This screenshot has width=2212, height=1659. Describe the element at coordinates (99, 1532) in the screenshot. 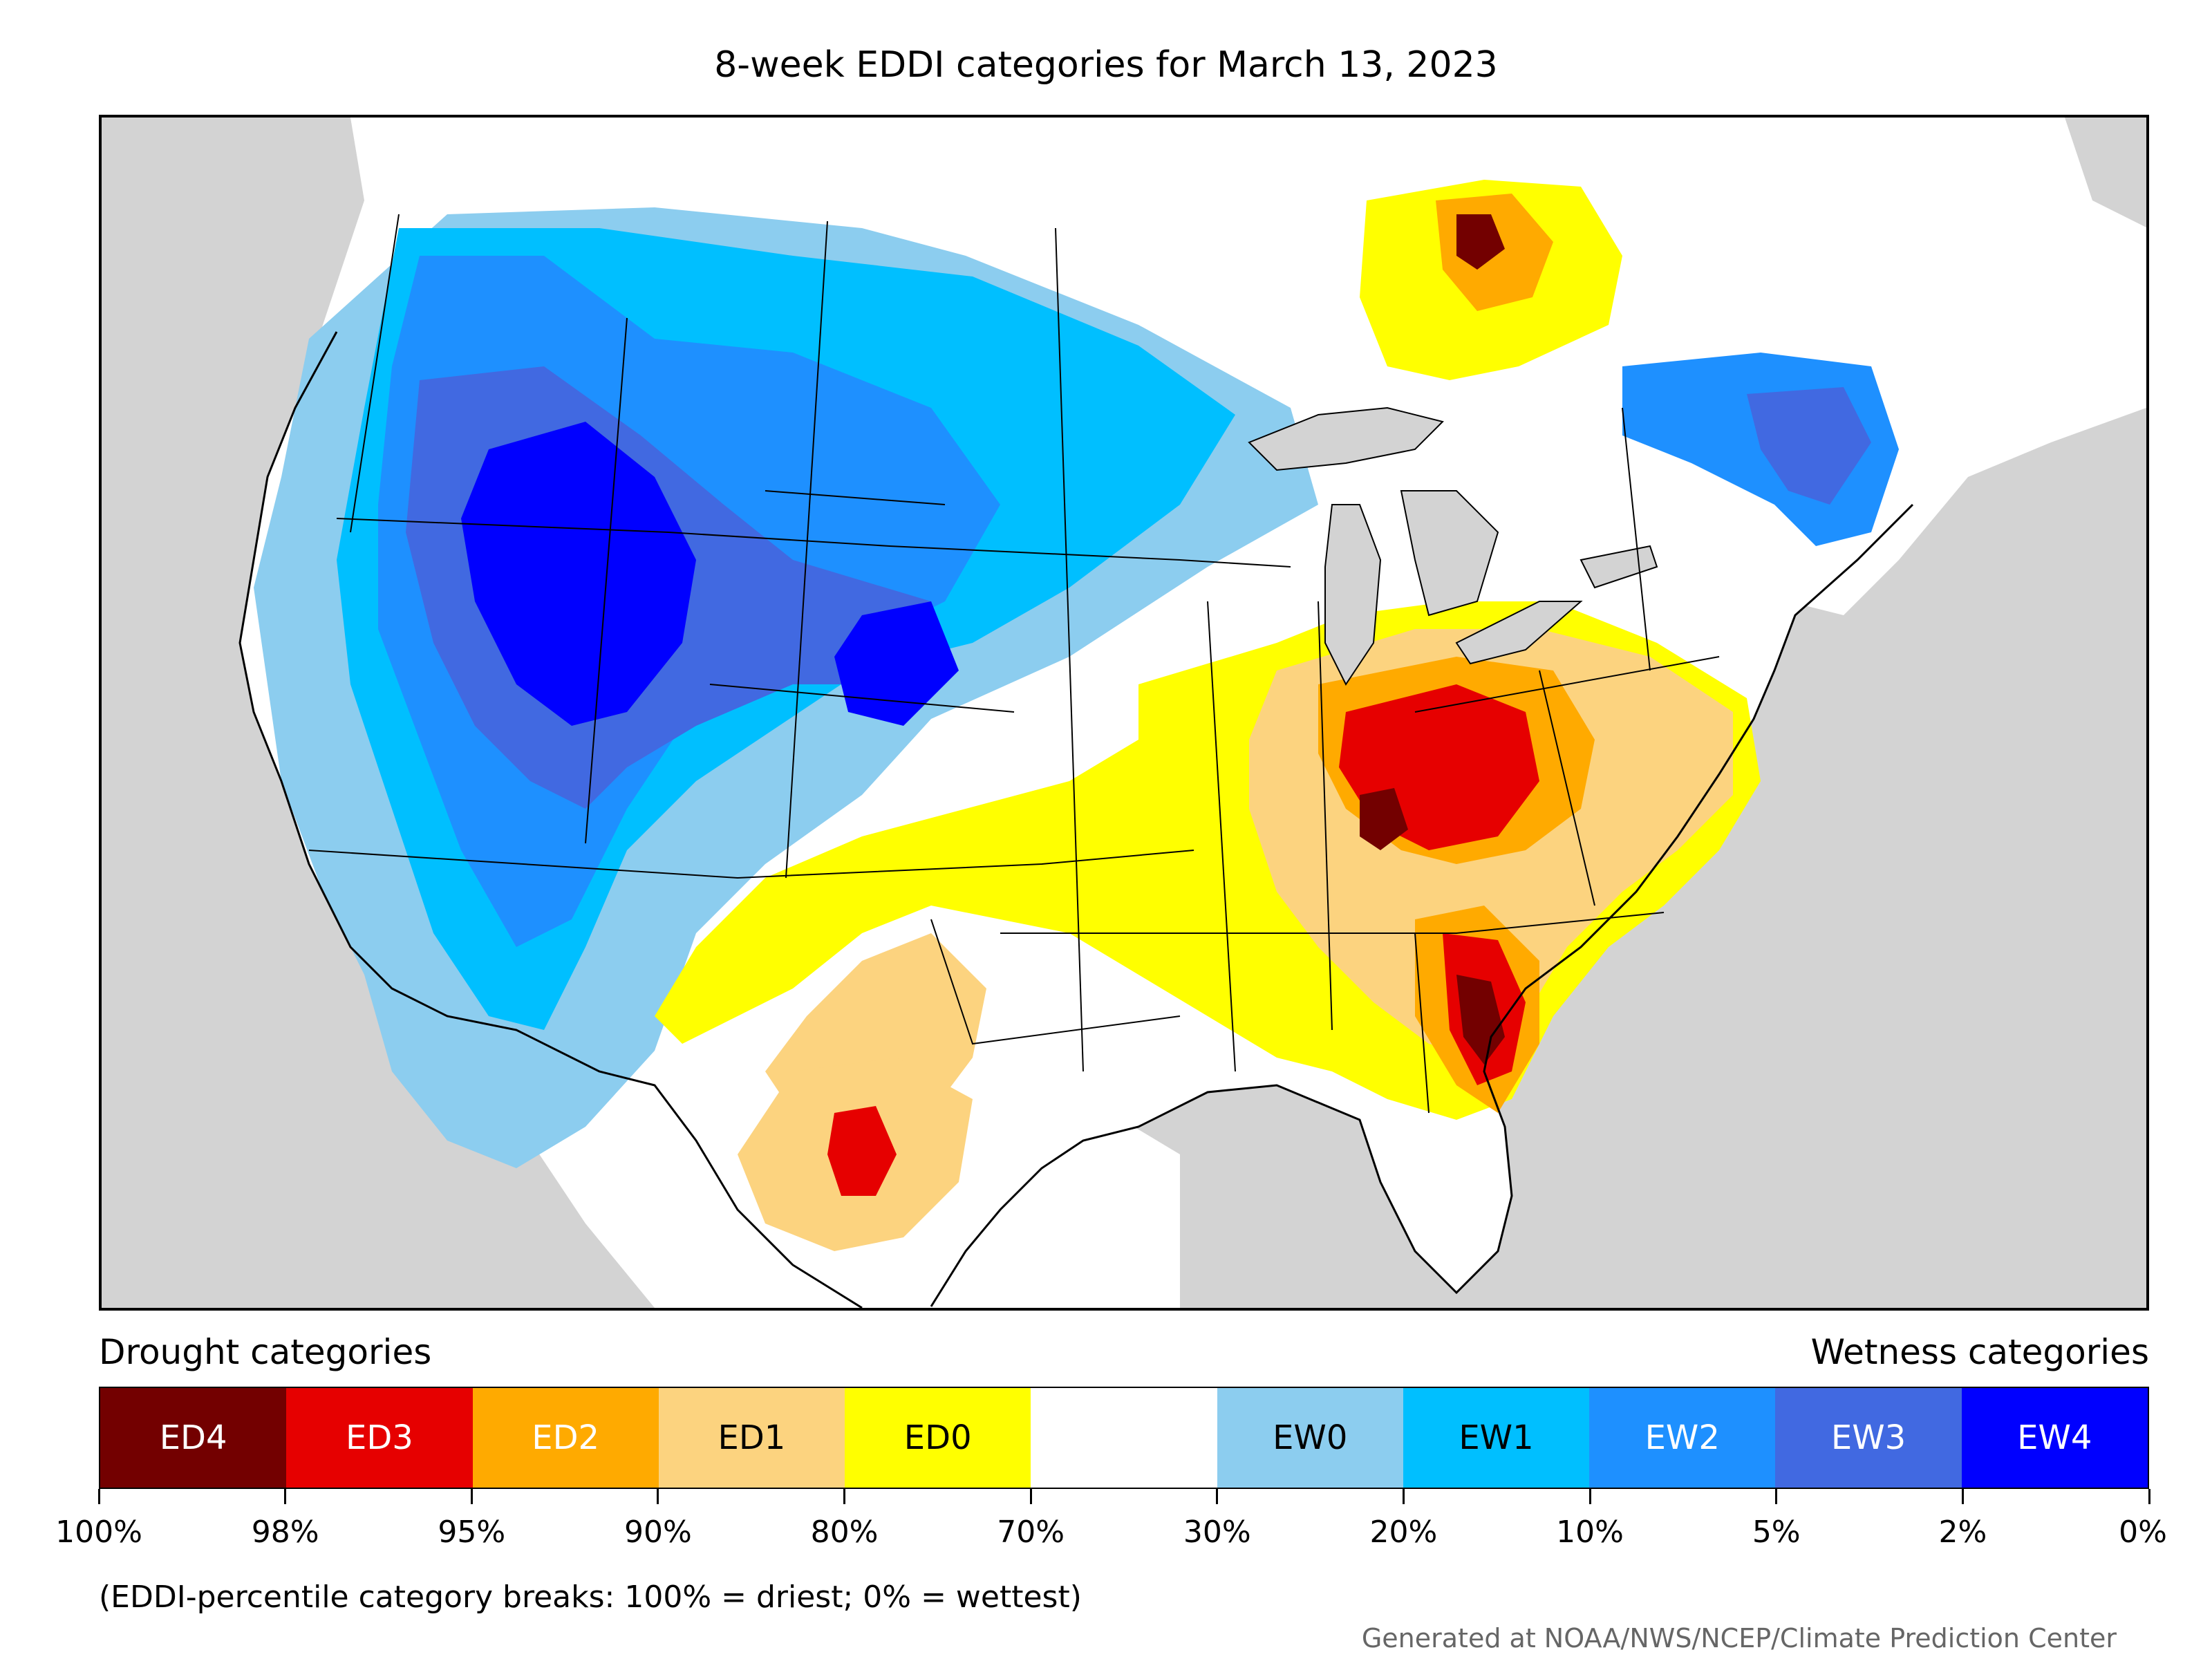

I see `colorbar-tick-label: 100%` at that location.